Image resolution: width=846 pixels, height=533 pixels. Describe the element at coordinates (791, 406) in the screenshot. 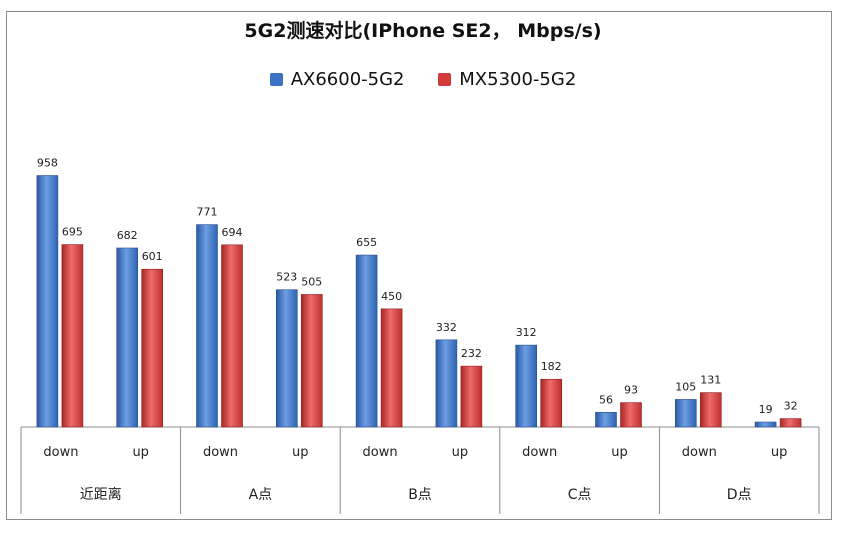

I see `data-label: 32` at that location.